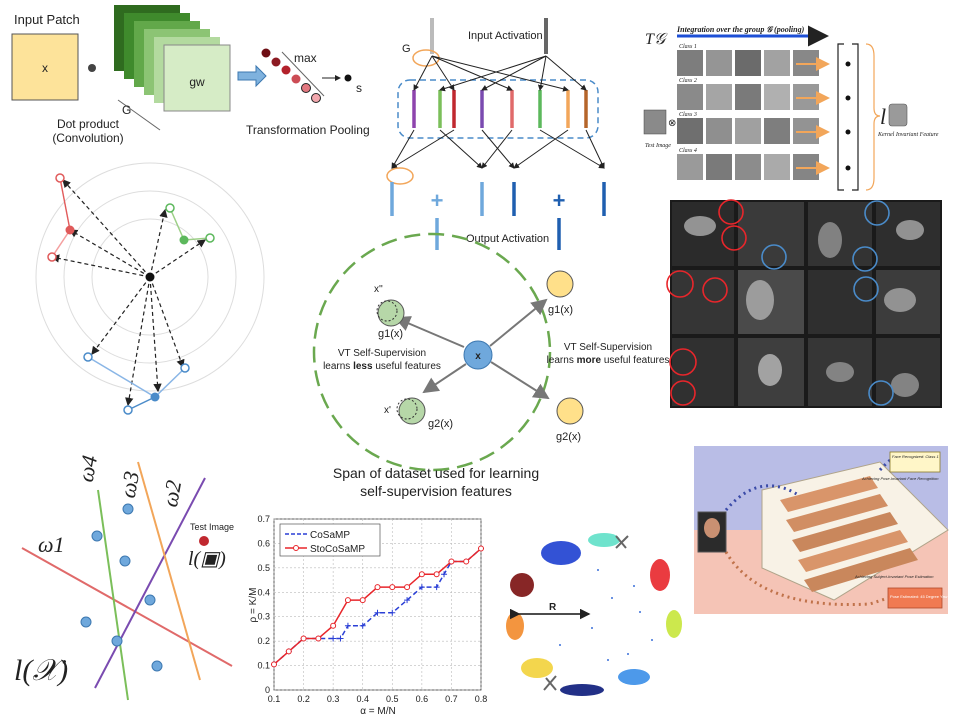 The width and height of the screenshot is (960, 720). I want to click on pose-estimated-label: Pose Estimated: 45 Degree Yaw, so click(919, 596).